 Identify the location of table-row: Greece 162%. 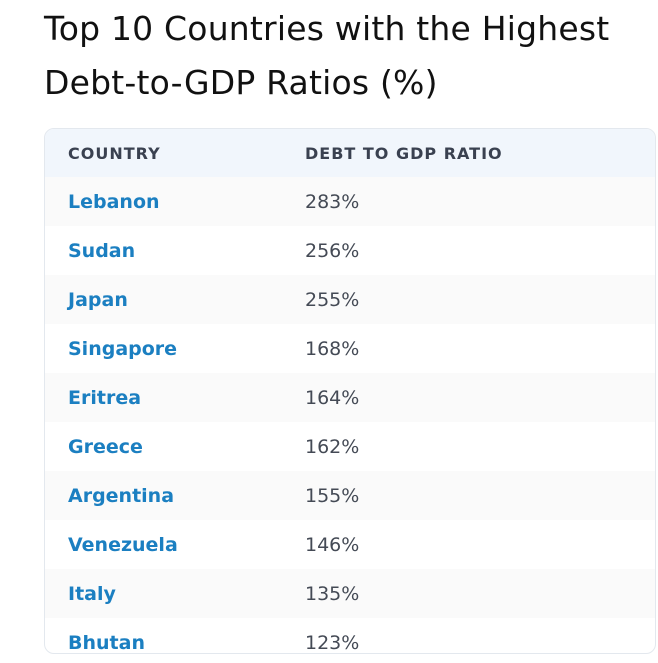
(350, 446).